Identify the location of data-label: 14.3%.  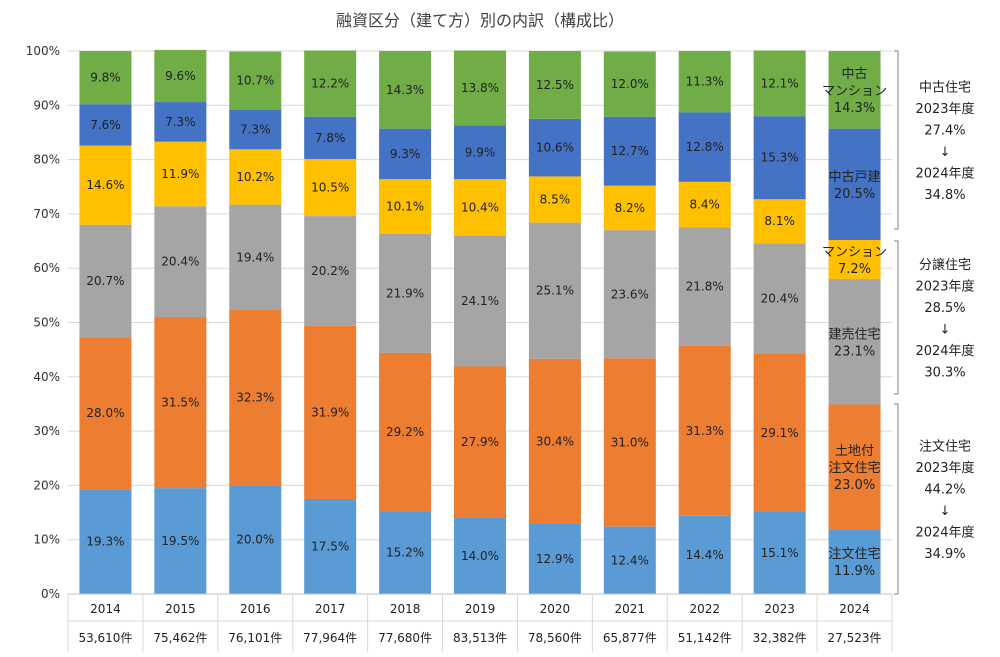
(854, 108).